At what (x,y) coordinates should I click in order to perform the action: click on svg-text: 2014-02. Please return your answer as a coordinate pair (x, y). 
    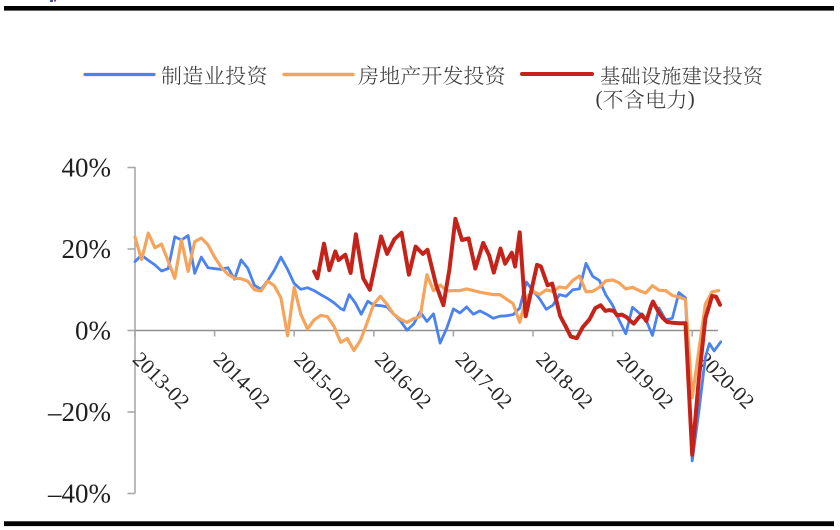
    Looking at the image, I should click on (242, 380).